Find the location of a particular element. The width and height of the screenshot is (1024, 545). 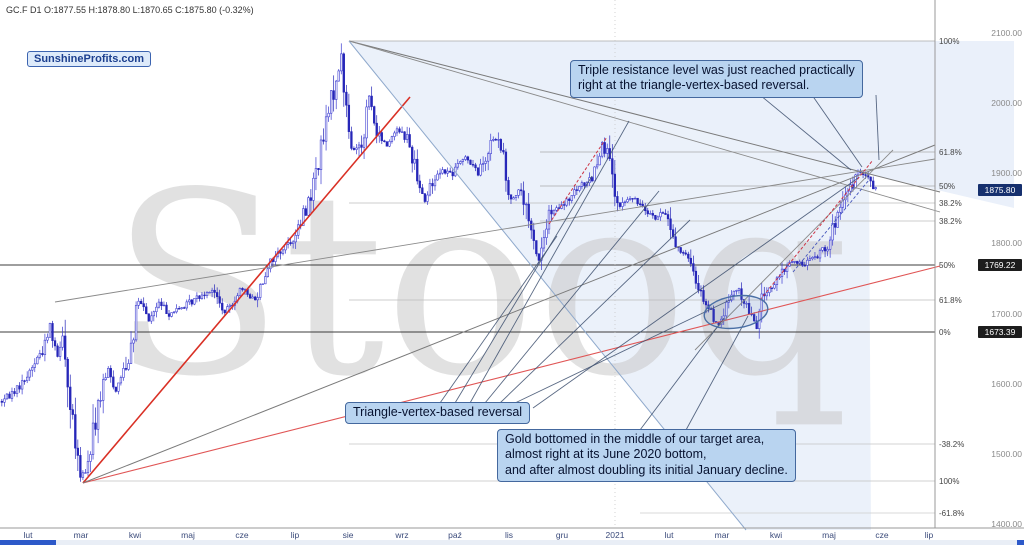

price-marker-box: 1769.22 is located at coordinates (1000, 265).